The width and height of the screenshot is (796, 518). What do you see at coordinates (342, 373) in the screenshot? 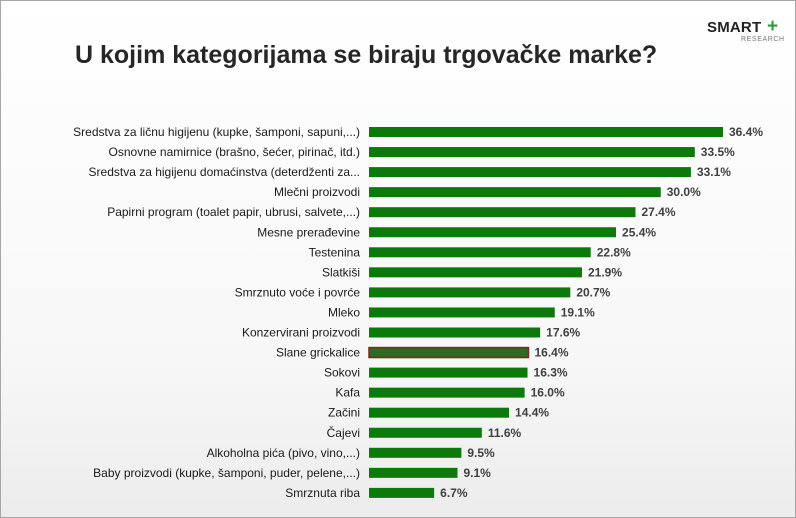
I see `category-label: Sokovi` at bounding box center [342, 373].